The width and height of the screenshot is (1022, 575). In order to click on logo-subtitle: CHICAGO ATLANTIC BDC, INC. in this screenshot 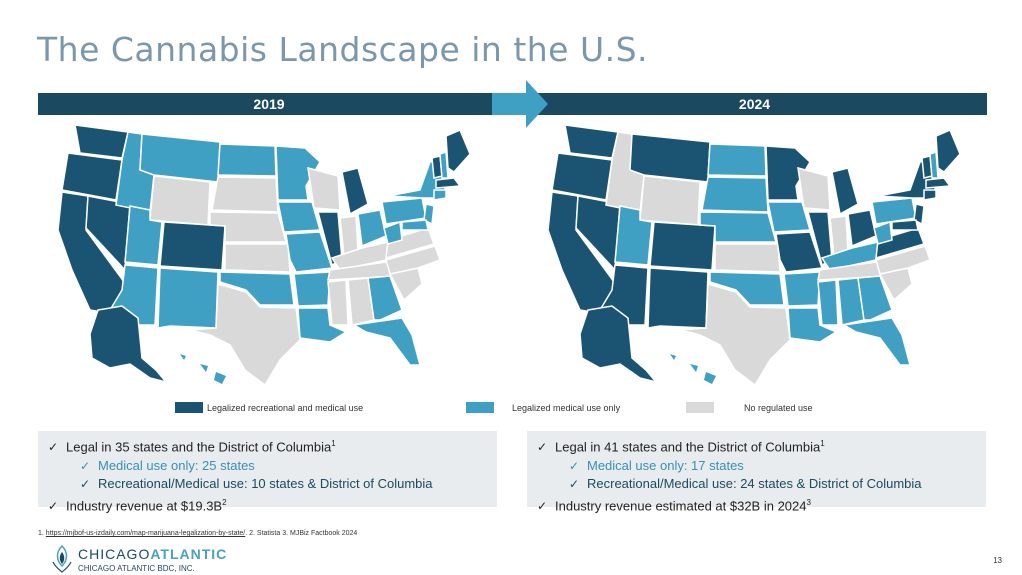, I will do `click(136, 568)`.